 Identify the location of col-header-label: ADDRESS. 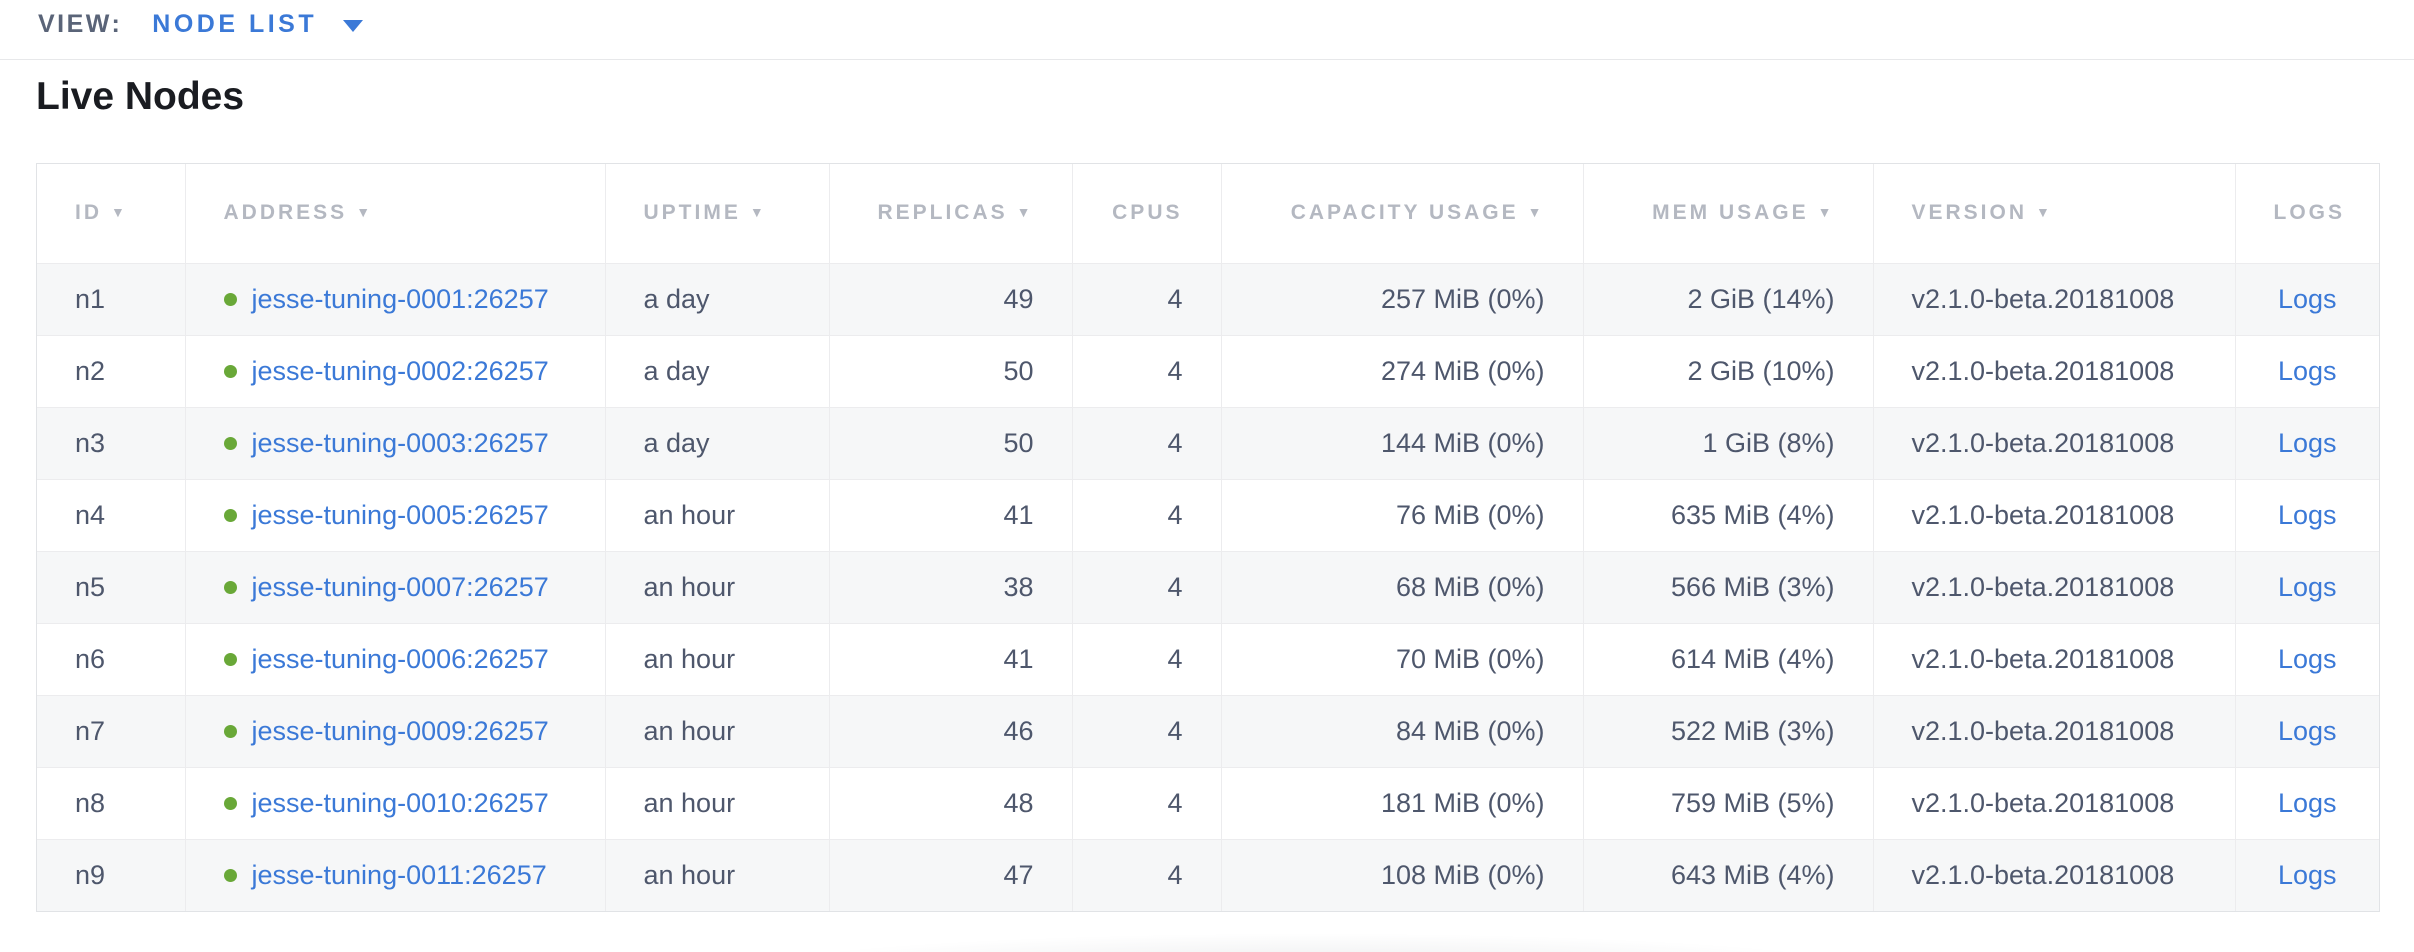
(285, 213).